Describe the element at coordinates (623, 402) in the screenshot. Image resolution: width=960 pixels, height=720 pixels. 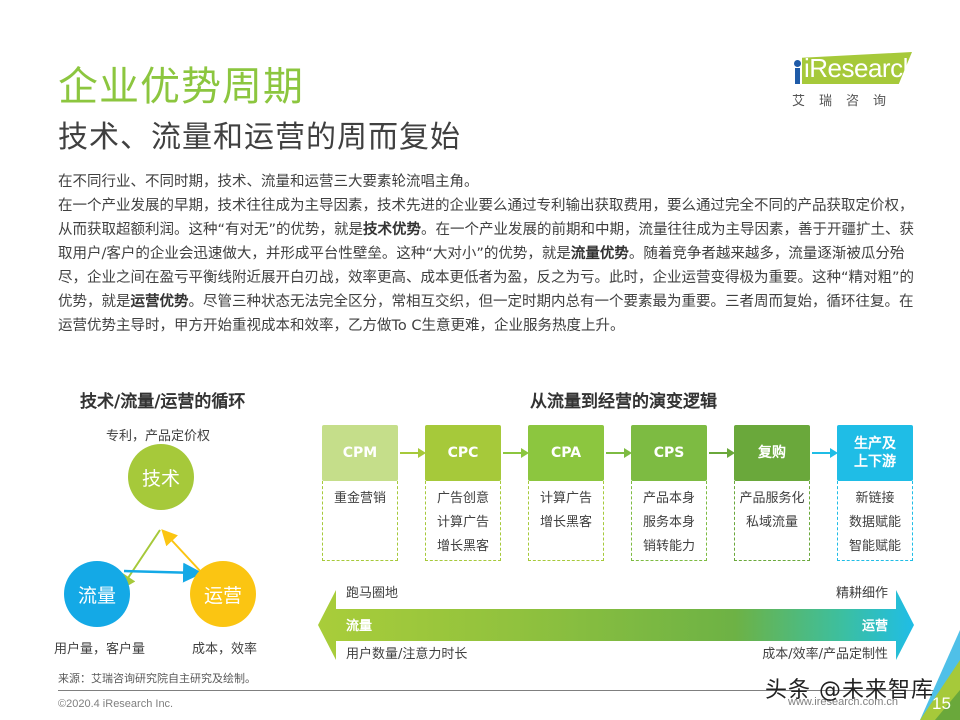
I see `evolution-title: 从流量到经营的演变逻辑` at that location.